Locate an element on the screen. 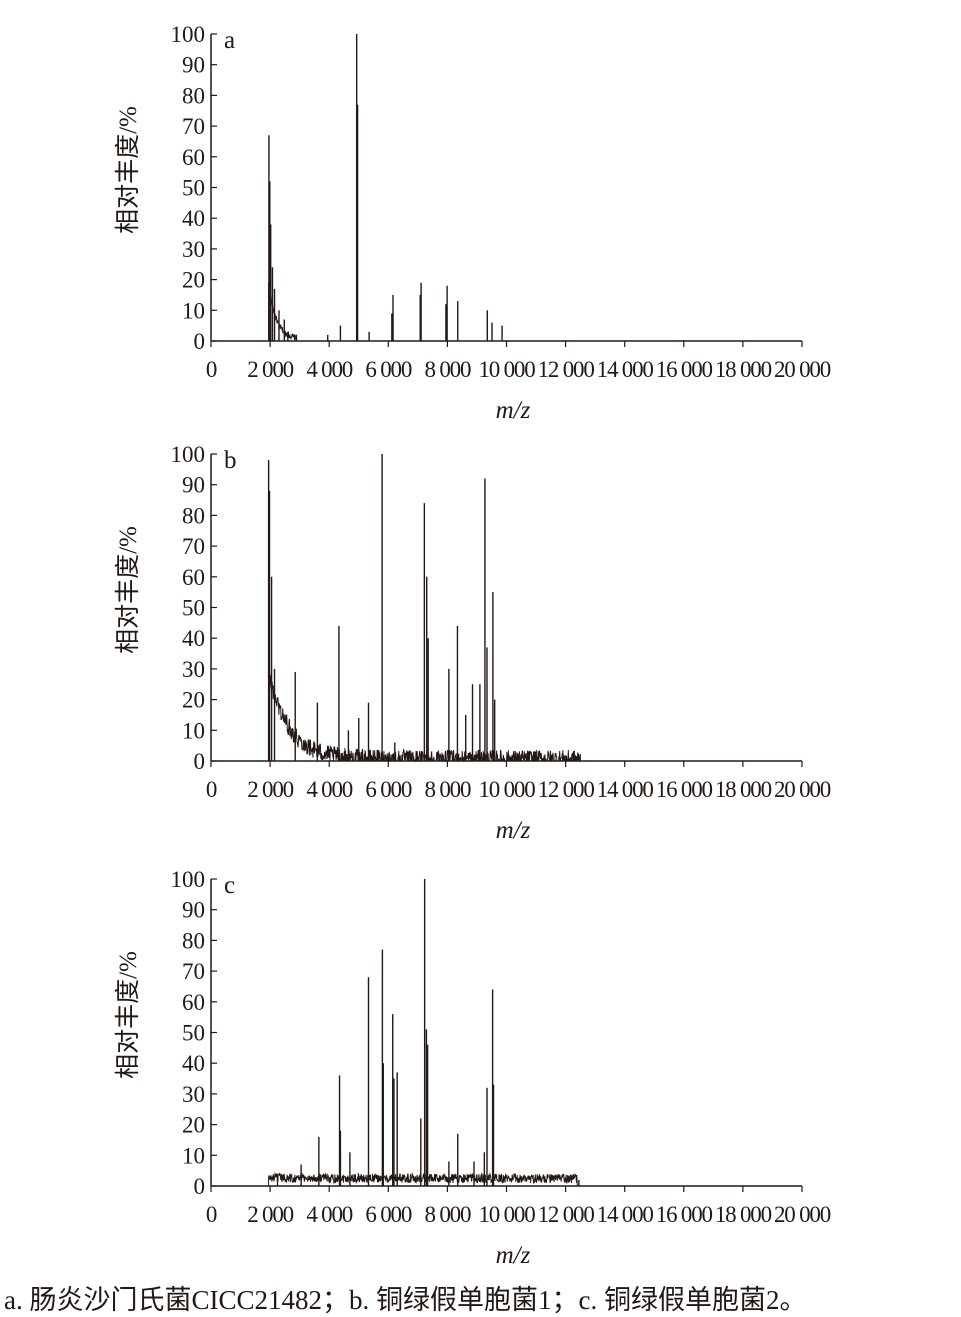 The width and height of the screenshot is (961, 1317). panel-letter: c is located at coordinates (229, 885).